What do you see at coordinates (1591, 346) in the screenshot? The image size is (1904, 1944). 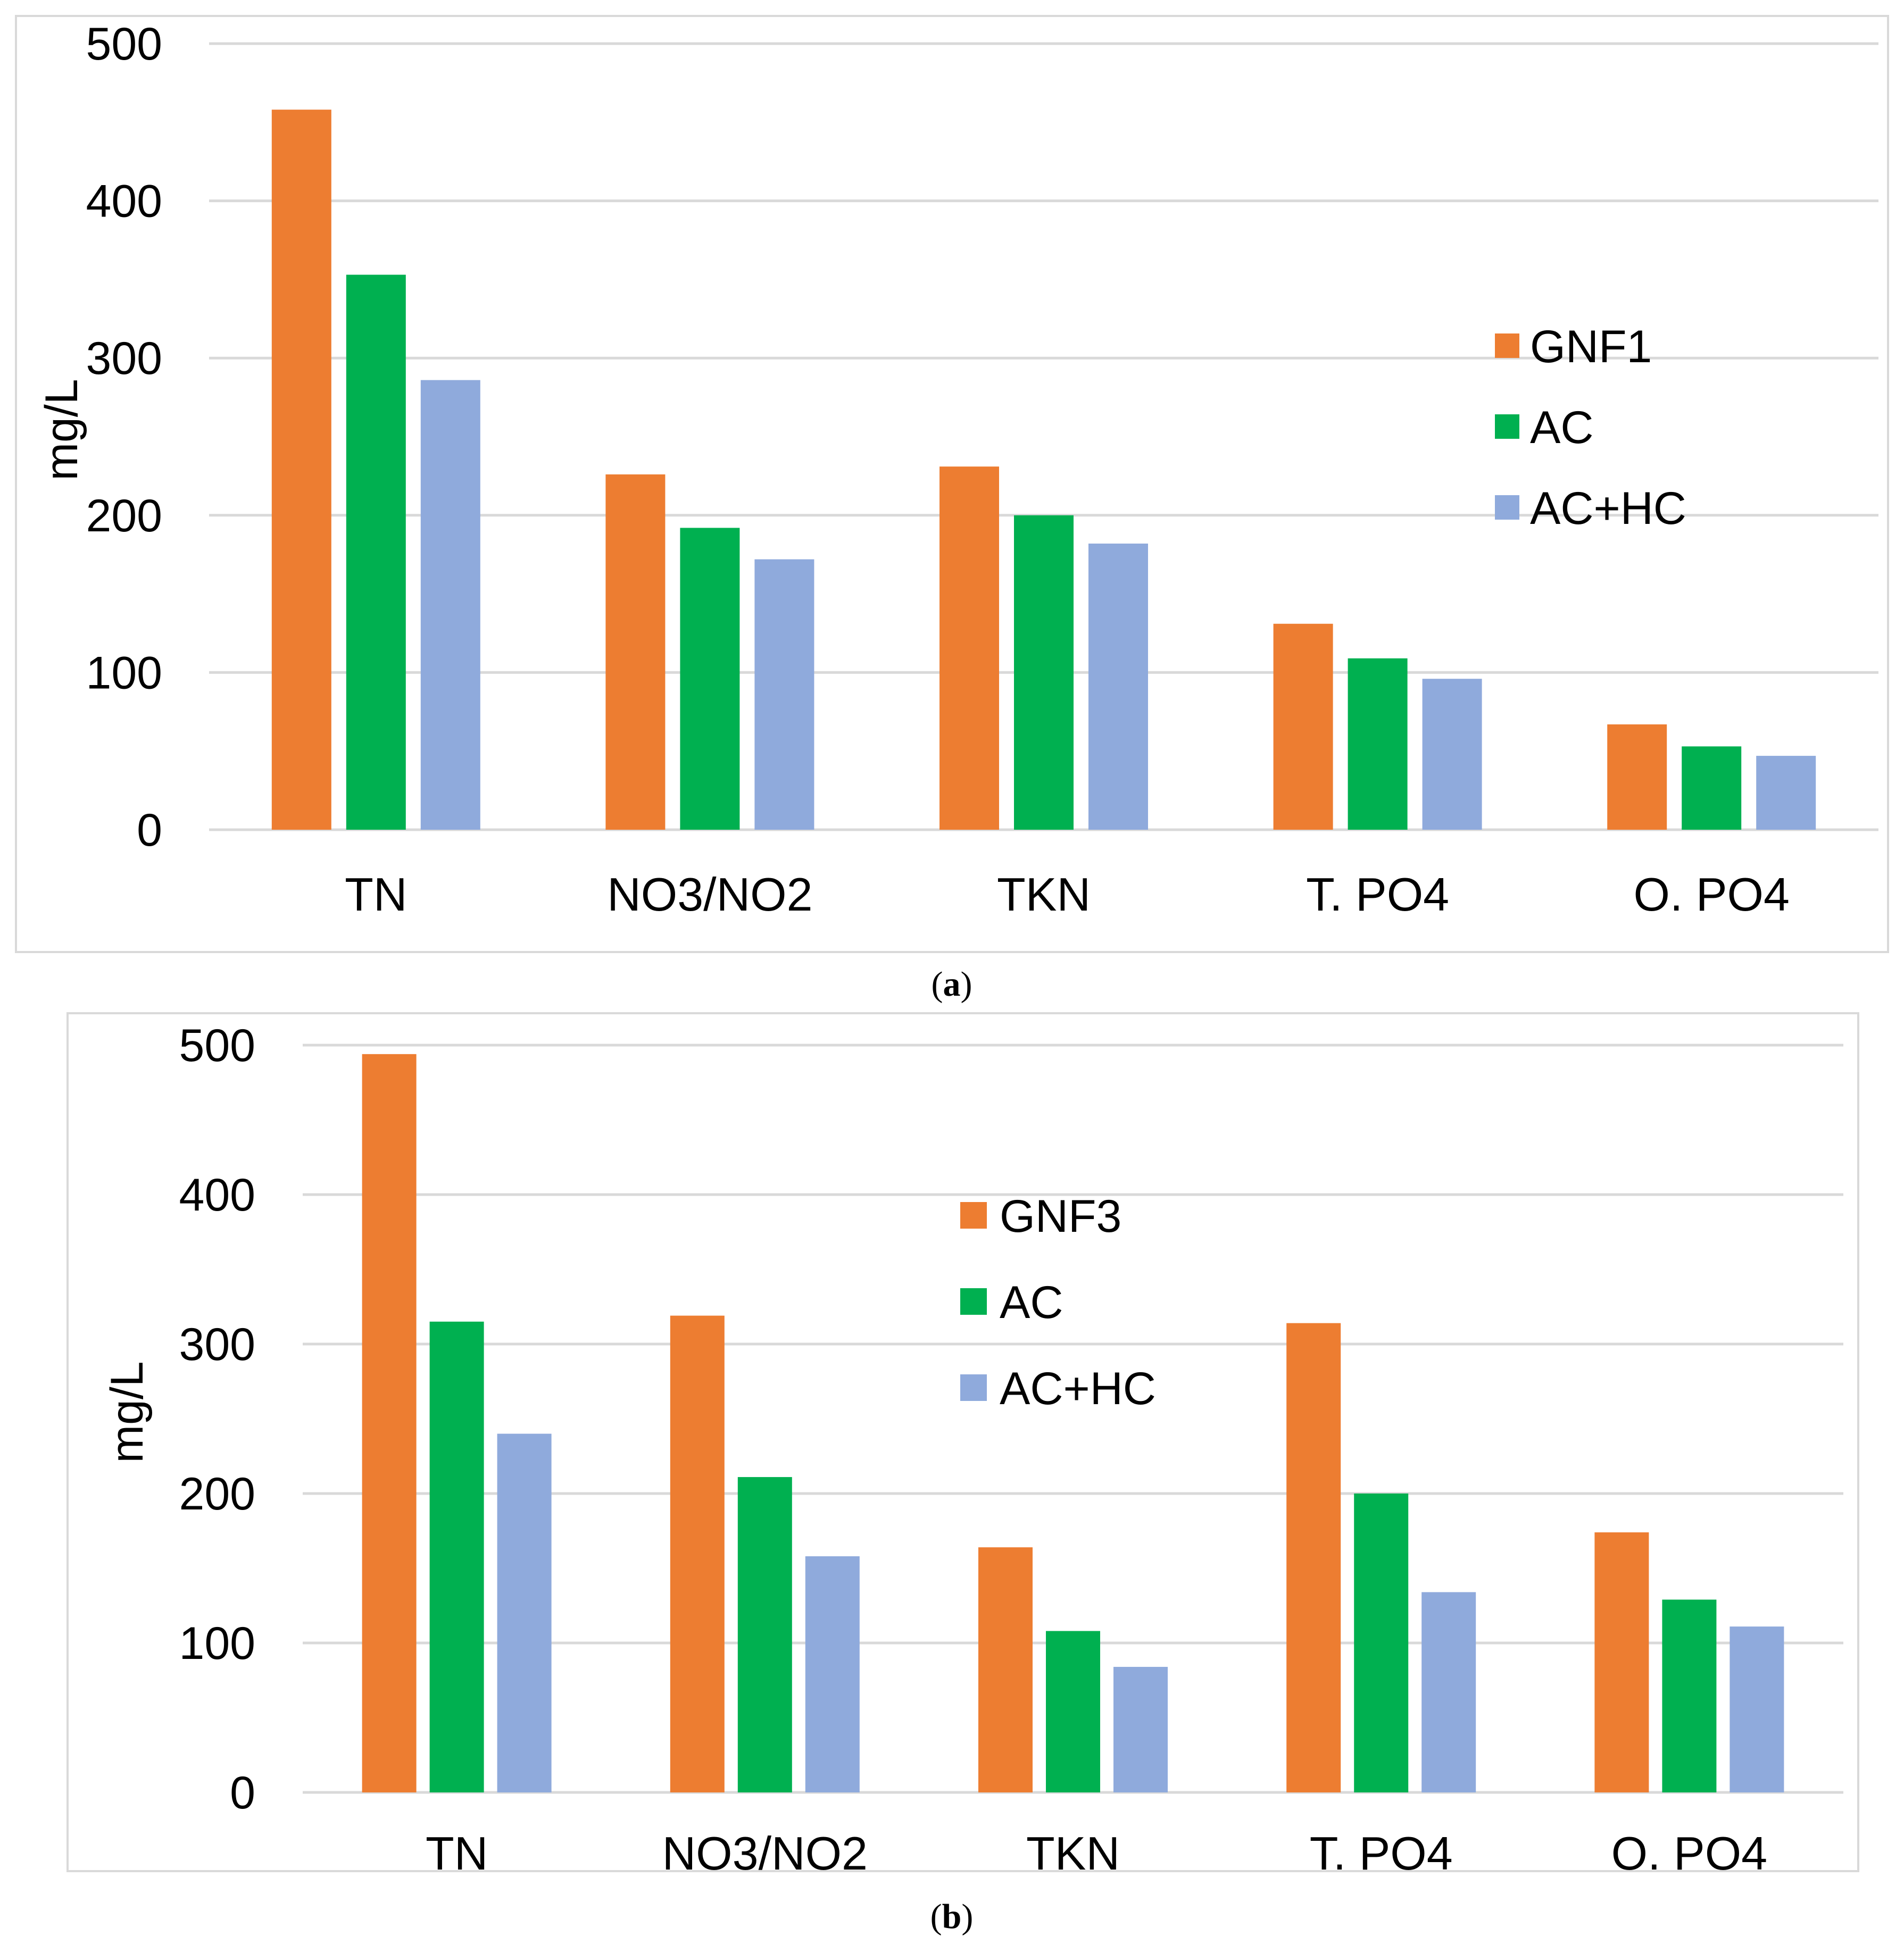 I see `legend-label: GNF1` at bounding box center [1591, 346].